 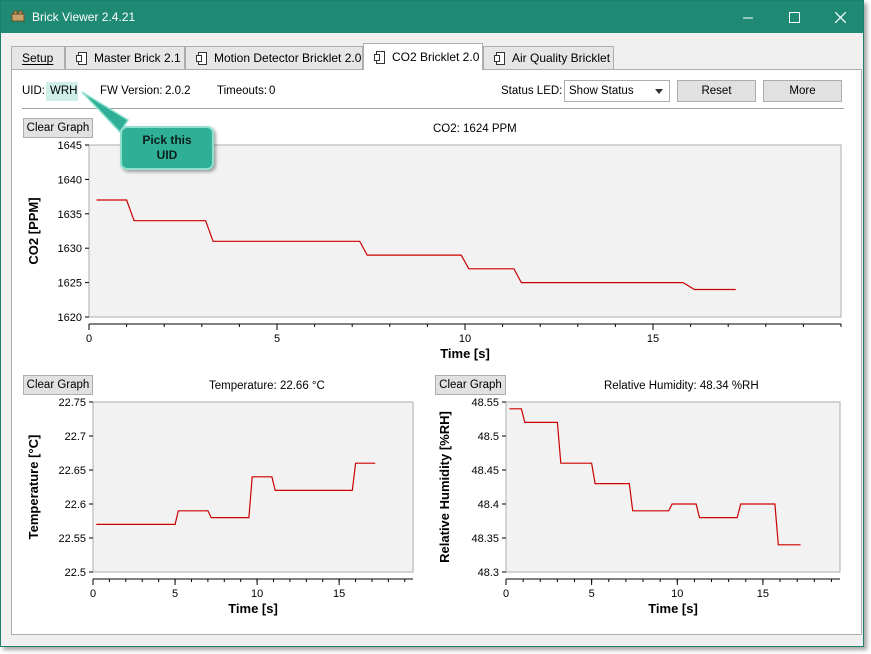 What do you see at coordinates (485, 403) in the screenshot?
I see `y-tick-label: 48.55` at bounding box center [485, 403].